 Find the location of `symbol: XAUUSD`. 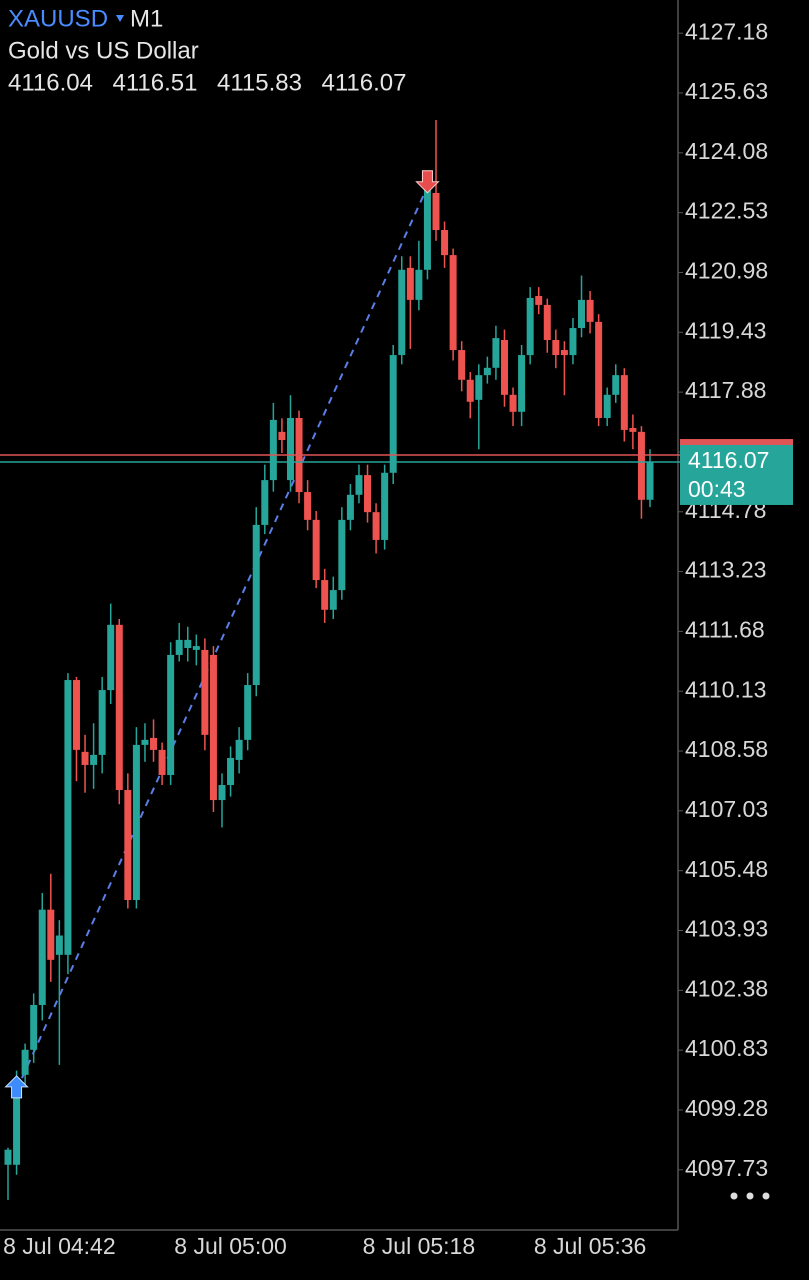

symbol: XAUUSD is located at coordinates (58, 18).